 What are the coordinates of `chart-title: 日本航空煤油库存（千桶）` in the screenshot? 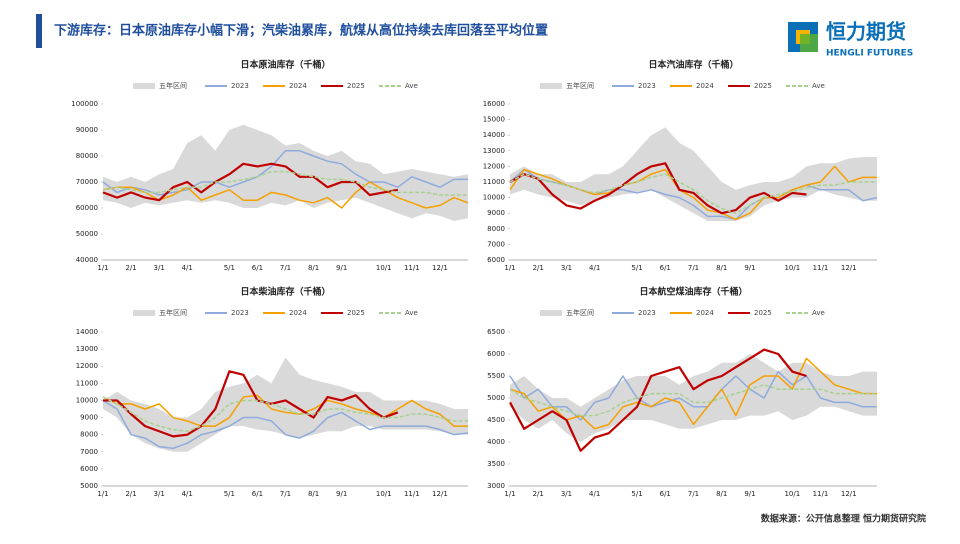 It's located at (693, 292).